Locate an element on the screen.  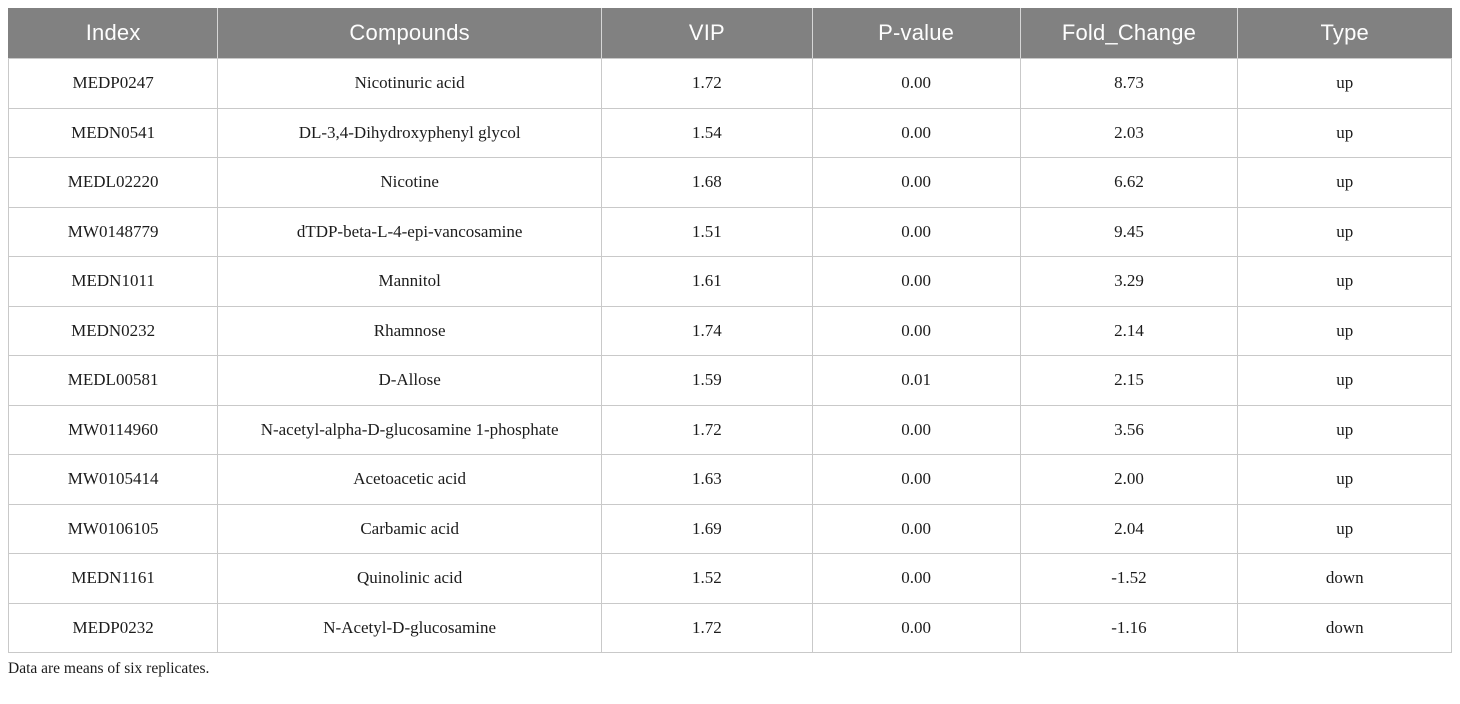
table-row: MEDN1161 Quinolinic acid 1.52 0.00 -1.52 down is located at coordinates (729, 578).